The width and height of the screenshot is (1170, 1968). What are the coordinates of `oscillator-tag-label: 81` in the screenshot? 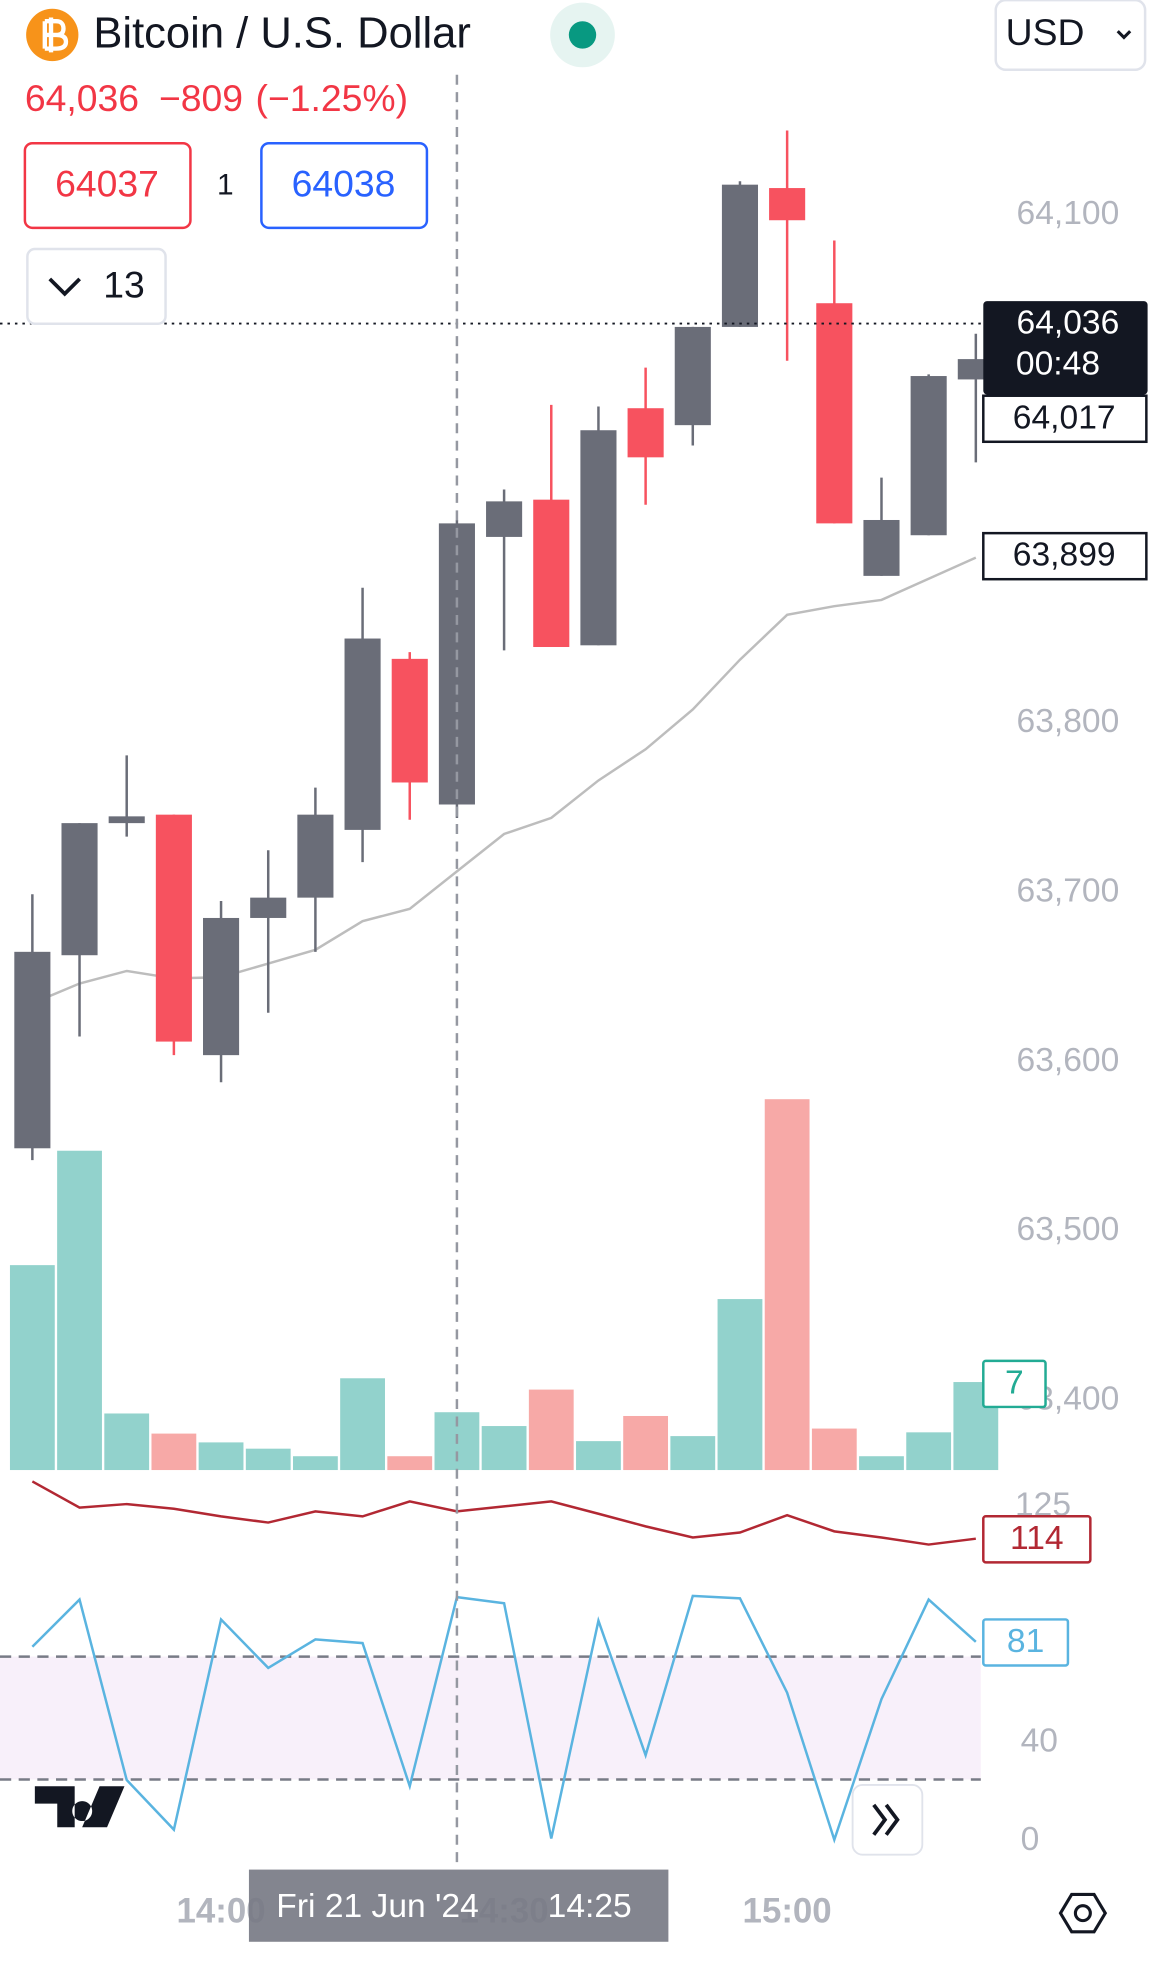 It's located at (1025, 1641).